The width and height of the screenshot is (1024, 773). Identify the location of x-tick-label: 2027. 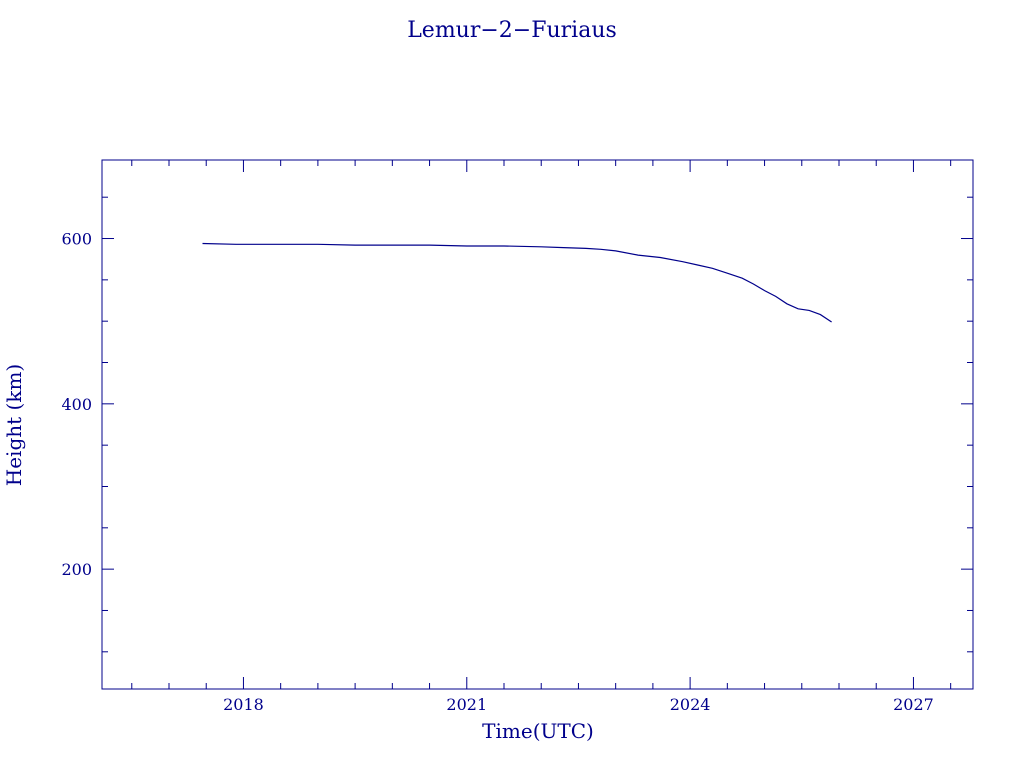
(913, 704).